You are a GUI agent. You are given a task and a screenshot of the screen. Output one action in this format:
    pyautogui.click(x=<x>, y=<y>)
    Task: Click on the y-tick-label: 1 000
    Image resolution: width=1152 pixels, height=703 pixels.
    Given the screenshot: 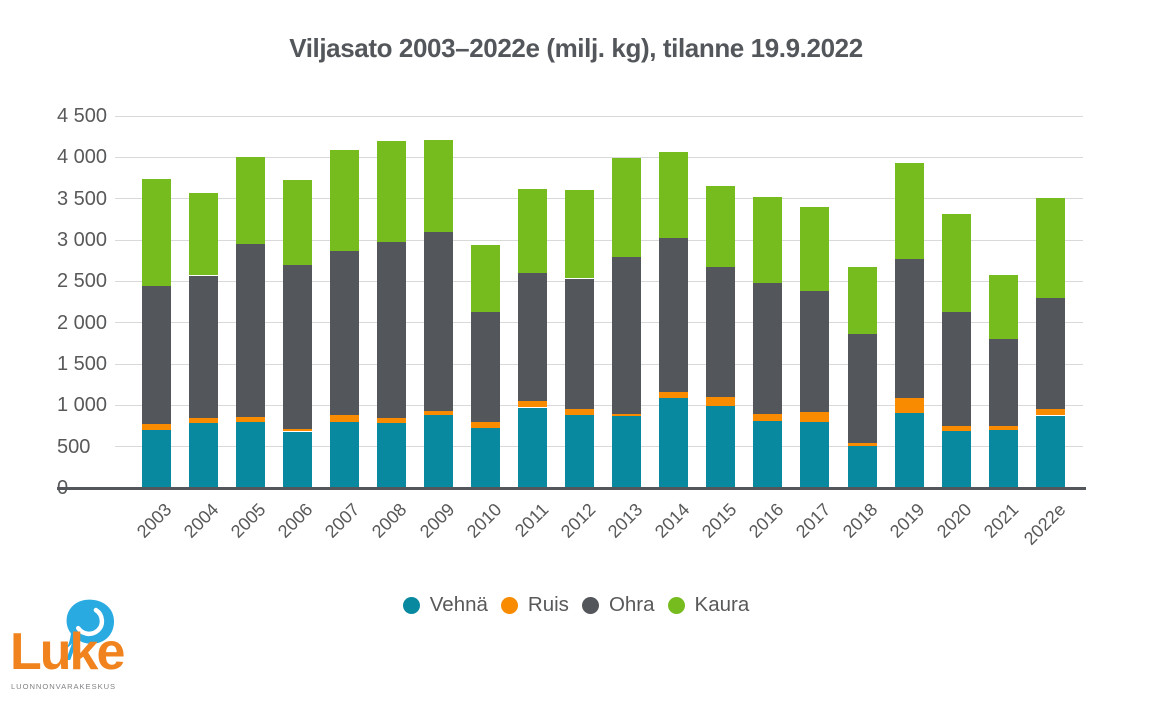 What is the action you would take?
    pyautogui.click(x=82, y=405)
    